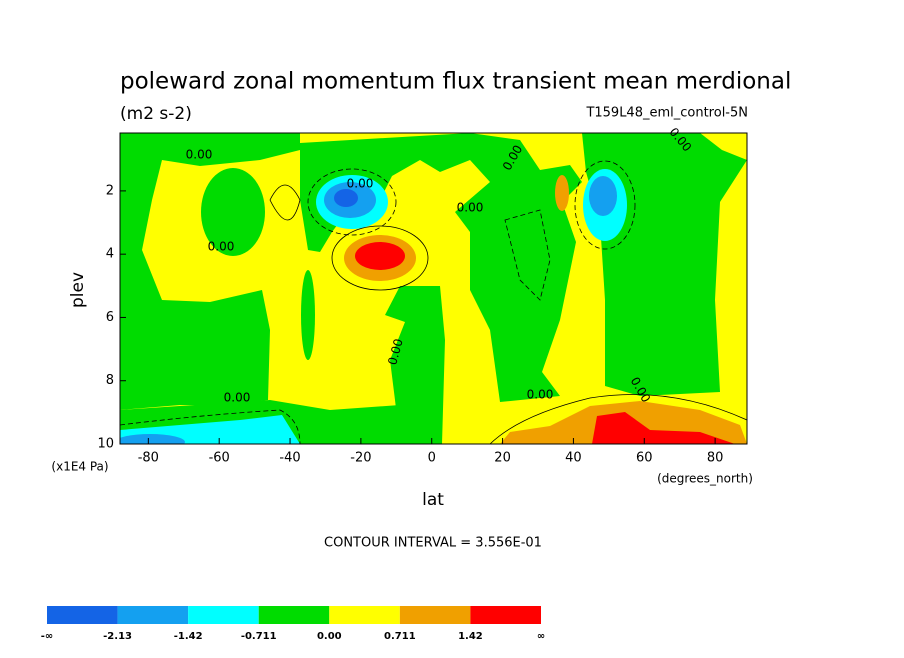 Image resolution: width=904 pixels, height=658 pixels. What do you see at coordinates (79, 467) in the screenshot?
I see `y-units: (x1E4 Pa)` at bounding box center [79, 467].